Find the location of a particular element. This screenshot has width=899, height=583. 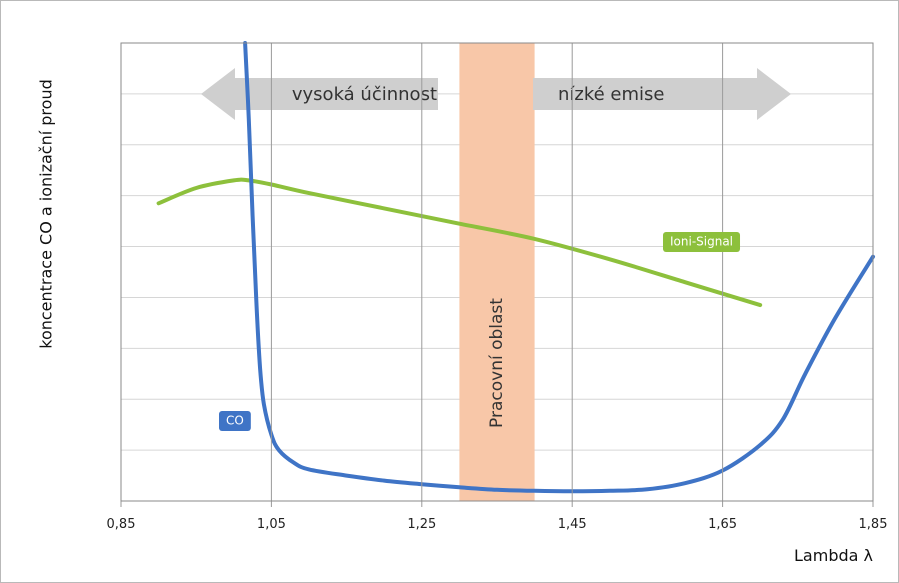

x-tick-label: 1,25 is located at coordinates (421, 524).